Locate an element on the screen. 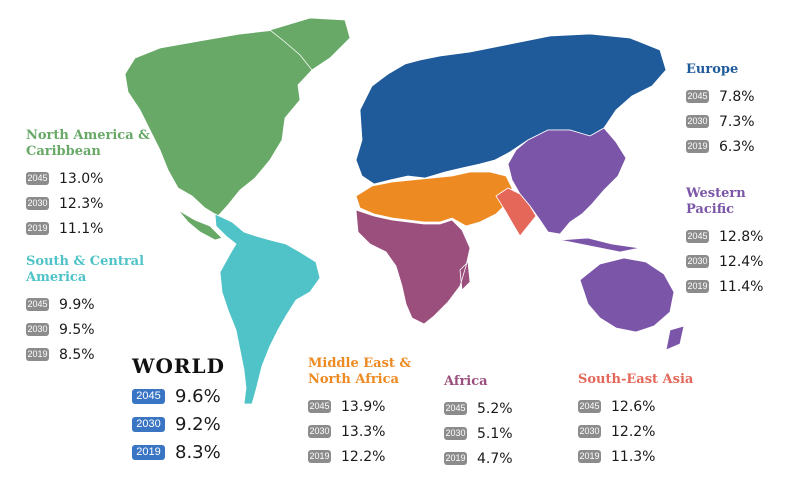  stat-value: 13.3% is located at coordinates (363, 431).